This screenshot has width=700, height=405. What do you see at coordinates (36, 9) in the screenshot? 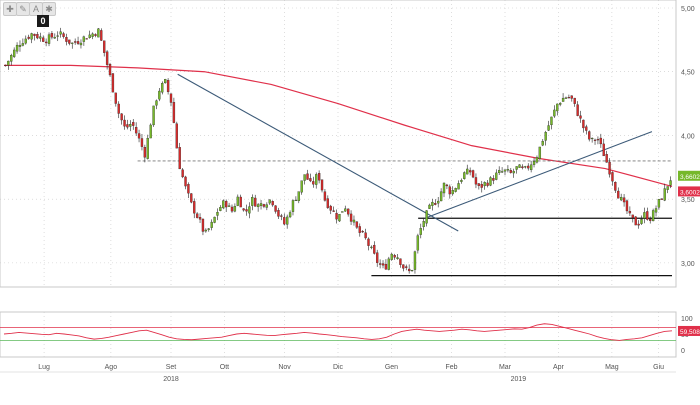
I see `text-icon: A` at bounding box center [36, 9].